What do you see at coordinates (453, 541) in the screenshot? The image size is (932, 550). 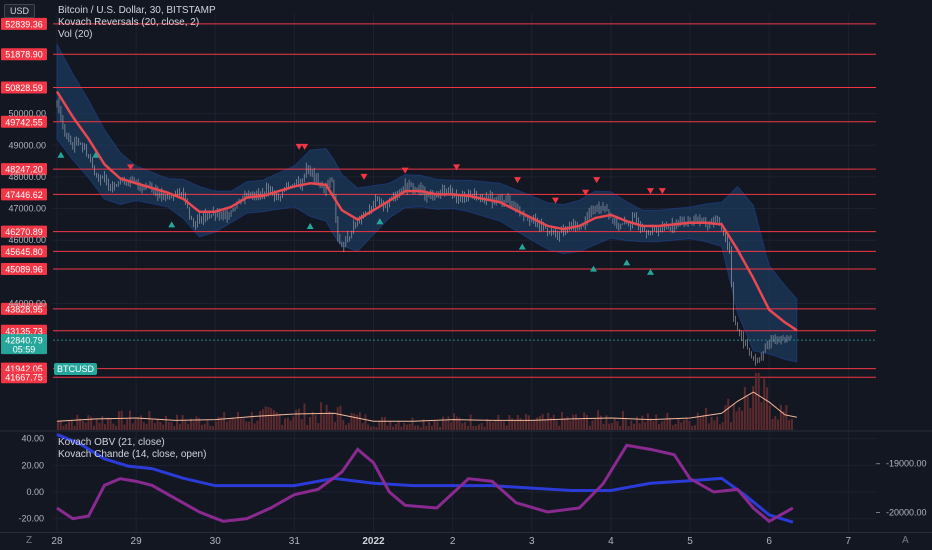 I see `x-tick-label: 2` at bounding box center [453, 541].